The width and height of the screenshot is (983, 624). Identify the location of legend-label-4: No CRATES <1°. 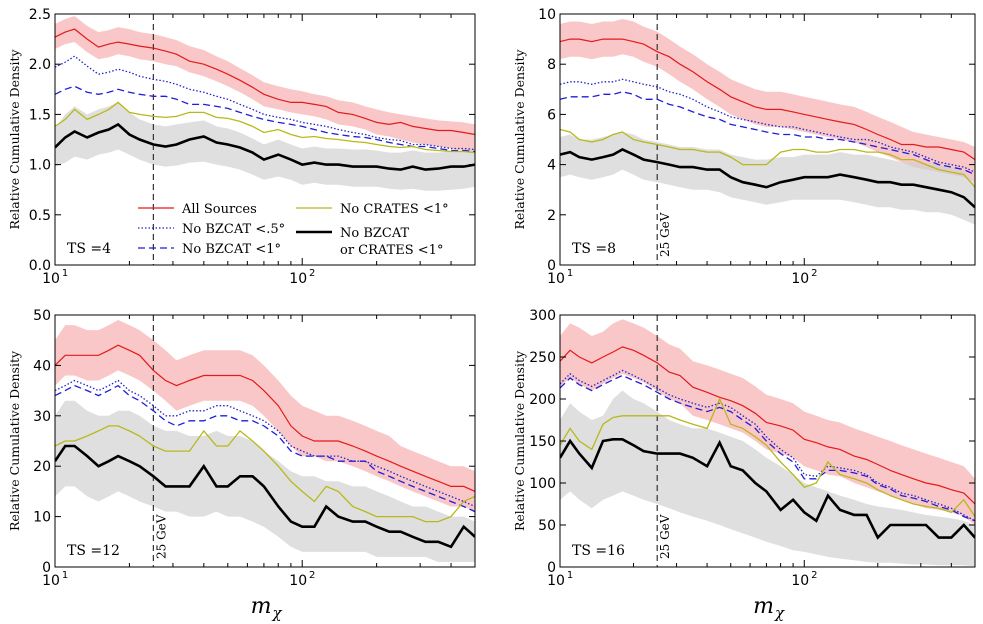
(394, 209).